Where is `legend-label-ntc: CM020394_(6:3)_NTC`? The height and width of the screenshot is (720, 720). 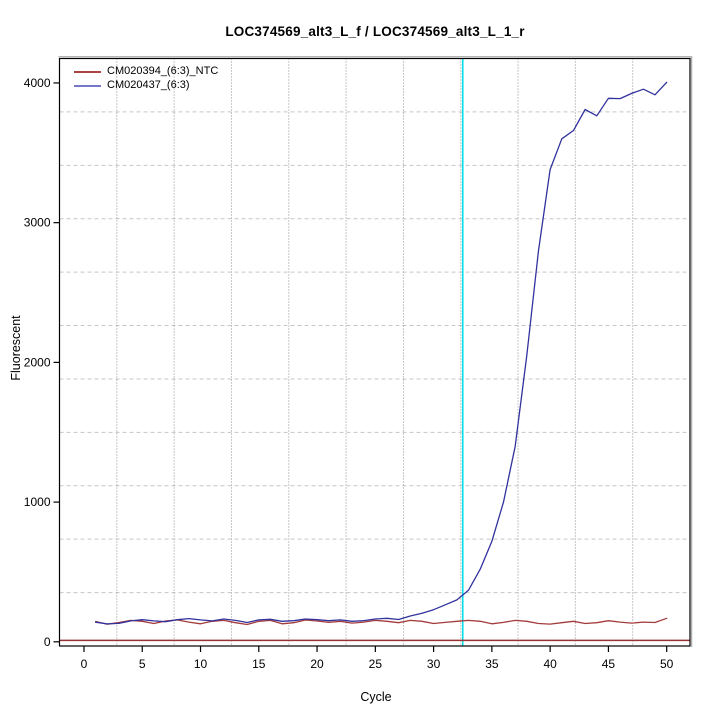
legend-label-ntc: CM020394_(6:3)_NTC is located at coordinates (163, 71).